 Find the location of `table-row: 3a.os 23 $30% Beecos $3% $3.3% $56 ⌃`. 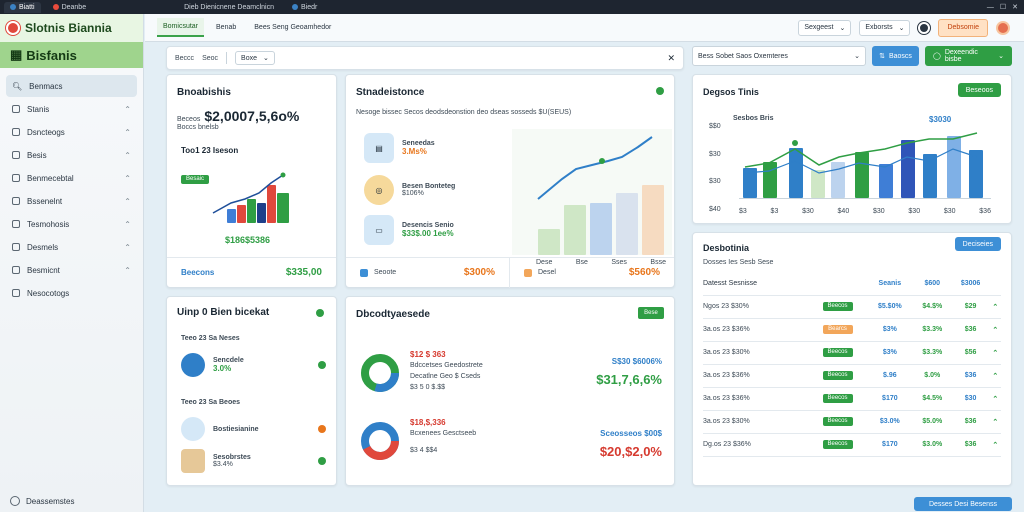

table-row: 3a.os 23 $30% Beecos $3% $3.3% $56 ⌃ is located at coordinates (852, 353).